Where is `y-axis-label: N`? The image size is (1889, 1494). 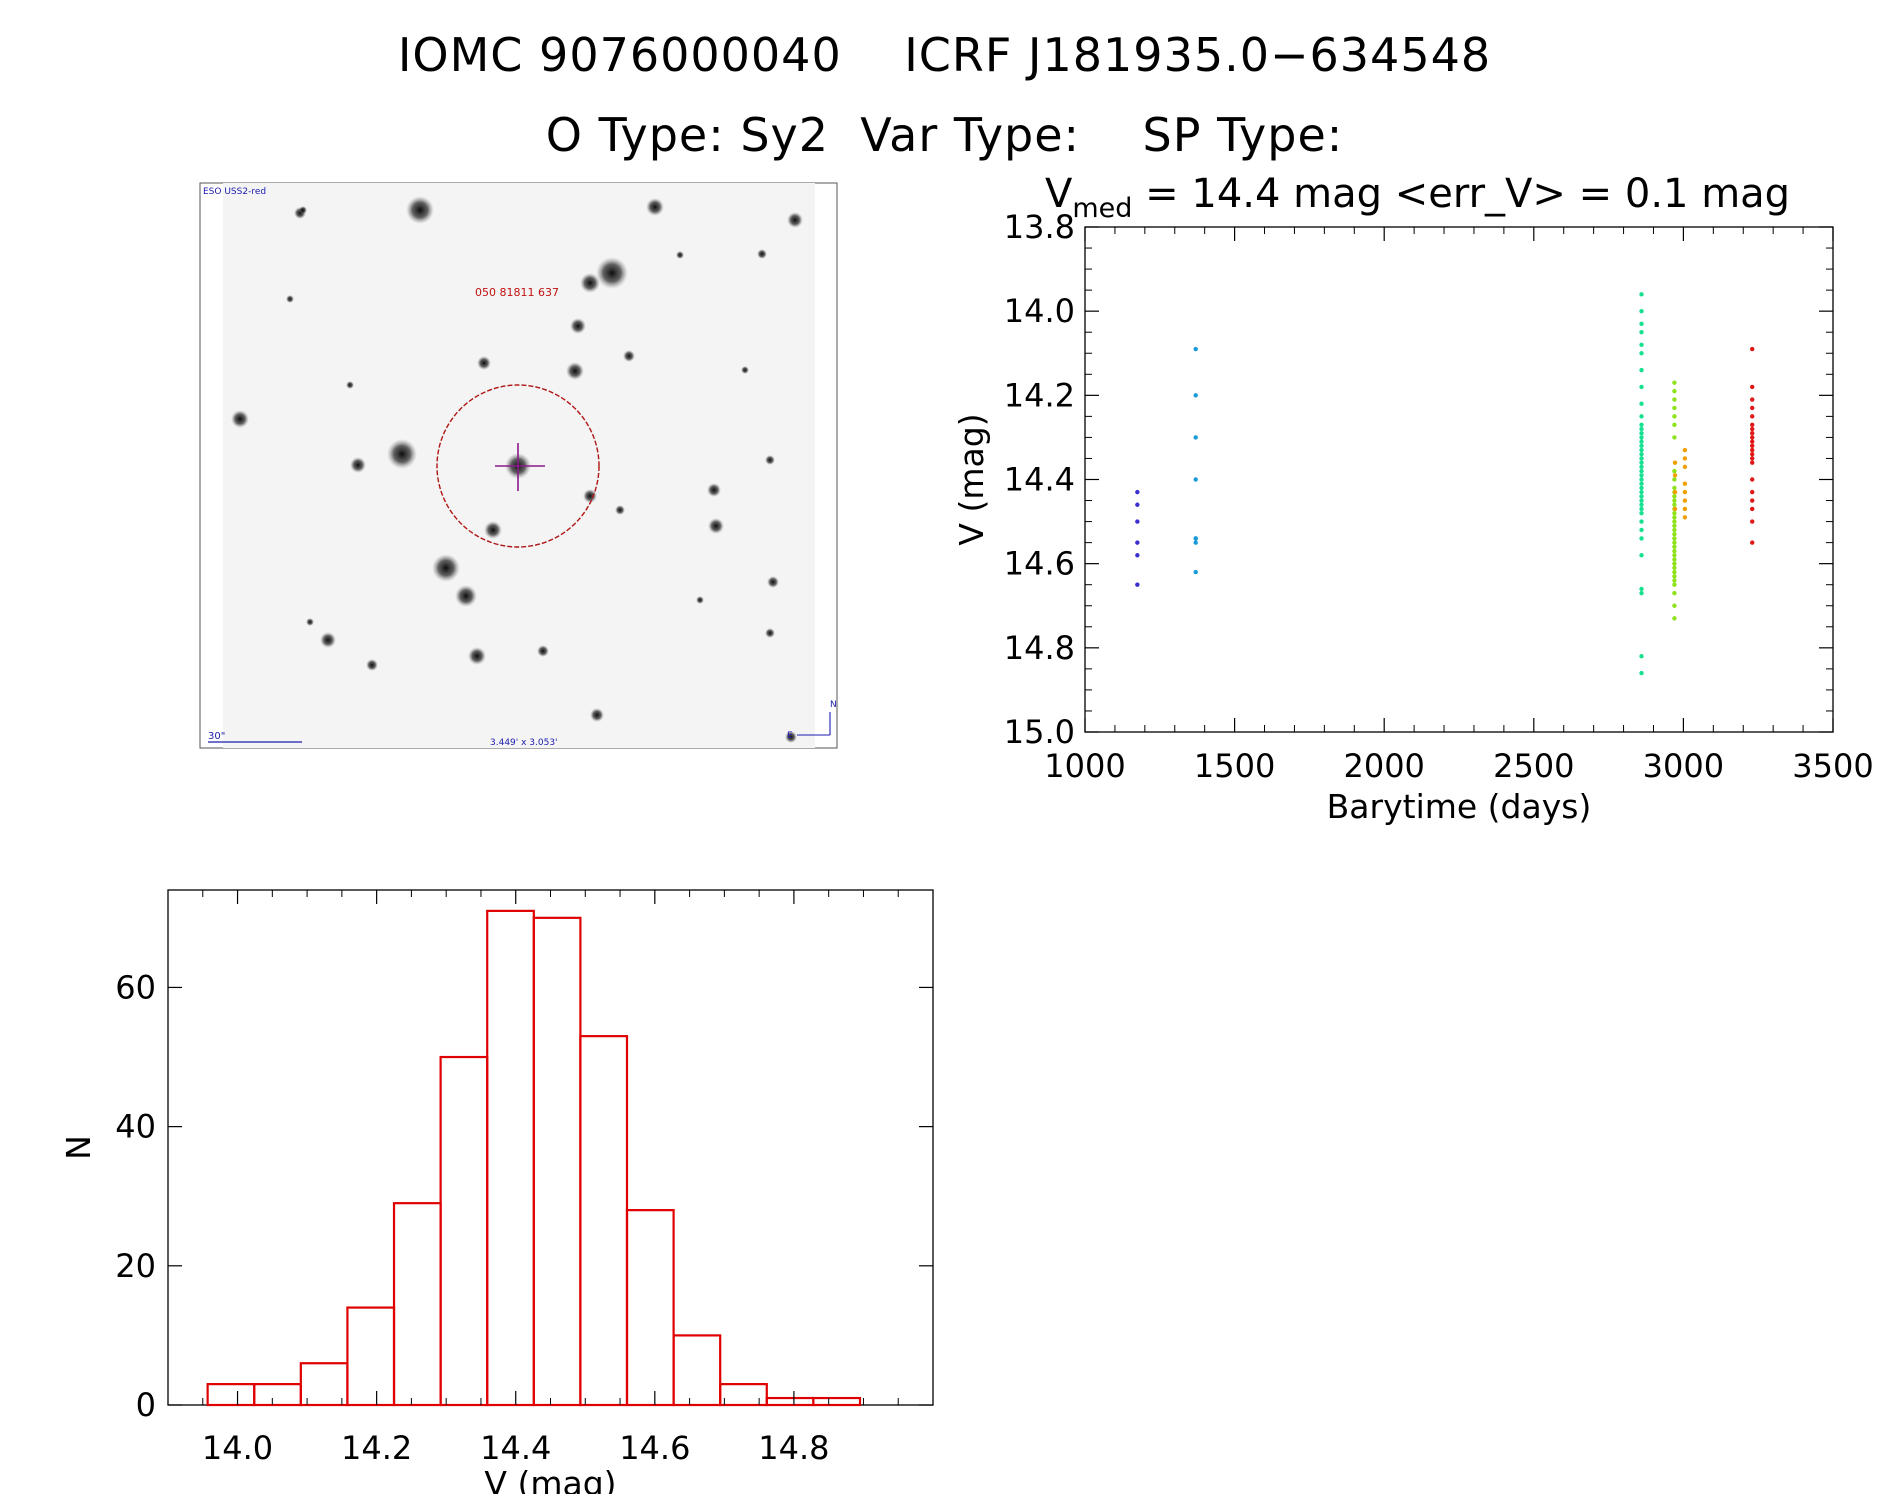
y-axis-label: N is located at coordinates (78, 1147).